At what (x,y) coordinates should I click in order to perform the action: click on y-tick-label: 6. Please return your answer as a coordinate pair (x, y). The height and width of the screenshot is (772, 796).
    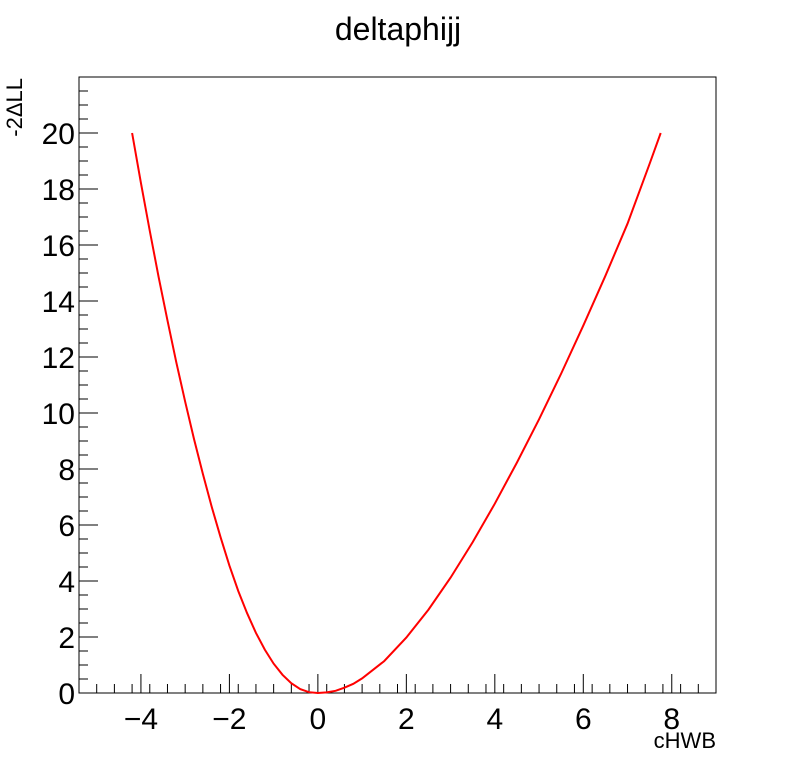
    Looking at the image, I should click on (66, 526).